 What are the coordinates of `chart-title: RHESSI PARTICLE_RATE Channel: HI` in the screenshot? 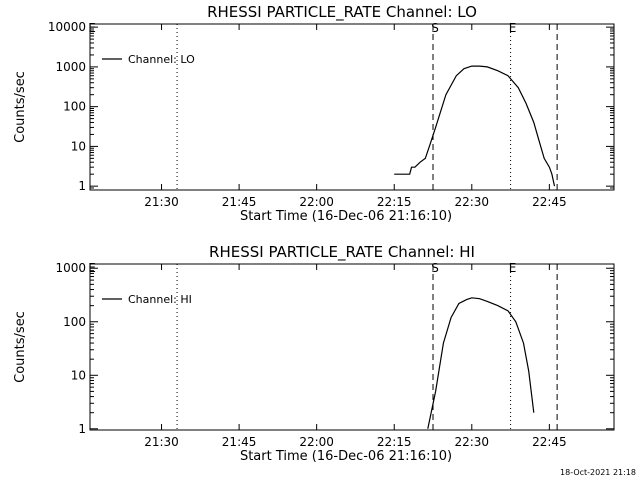 It's located at (342, 252).